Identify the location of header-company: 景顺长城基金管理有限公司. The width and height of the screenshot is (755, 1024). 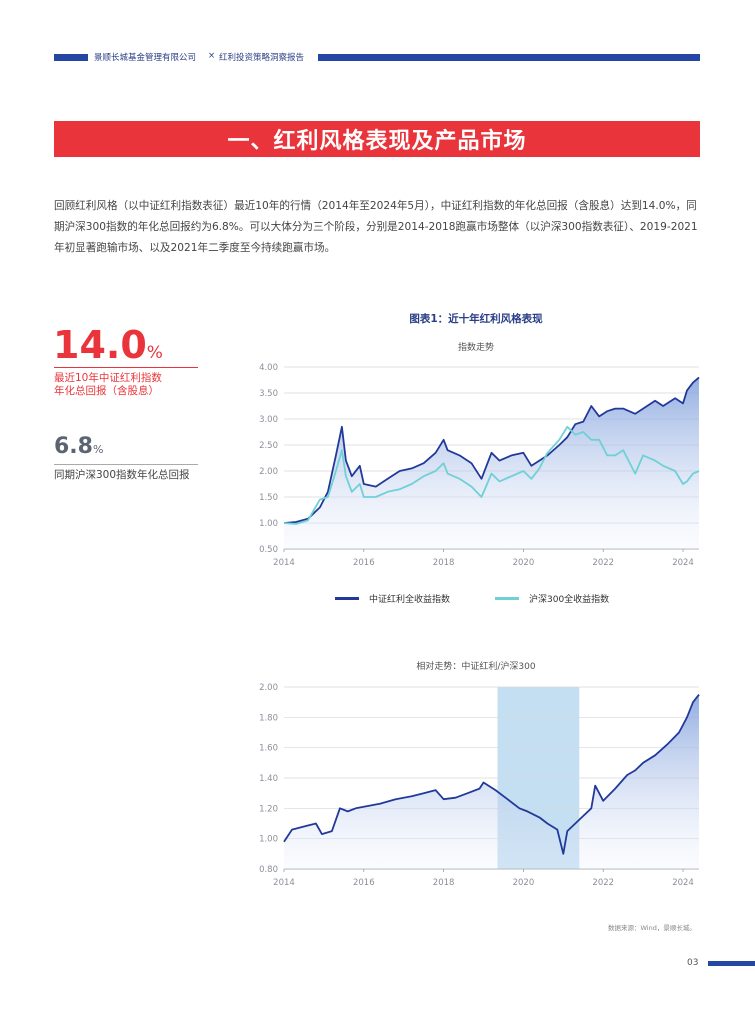
(145, 58).